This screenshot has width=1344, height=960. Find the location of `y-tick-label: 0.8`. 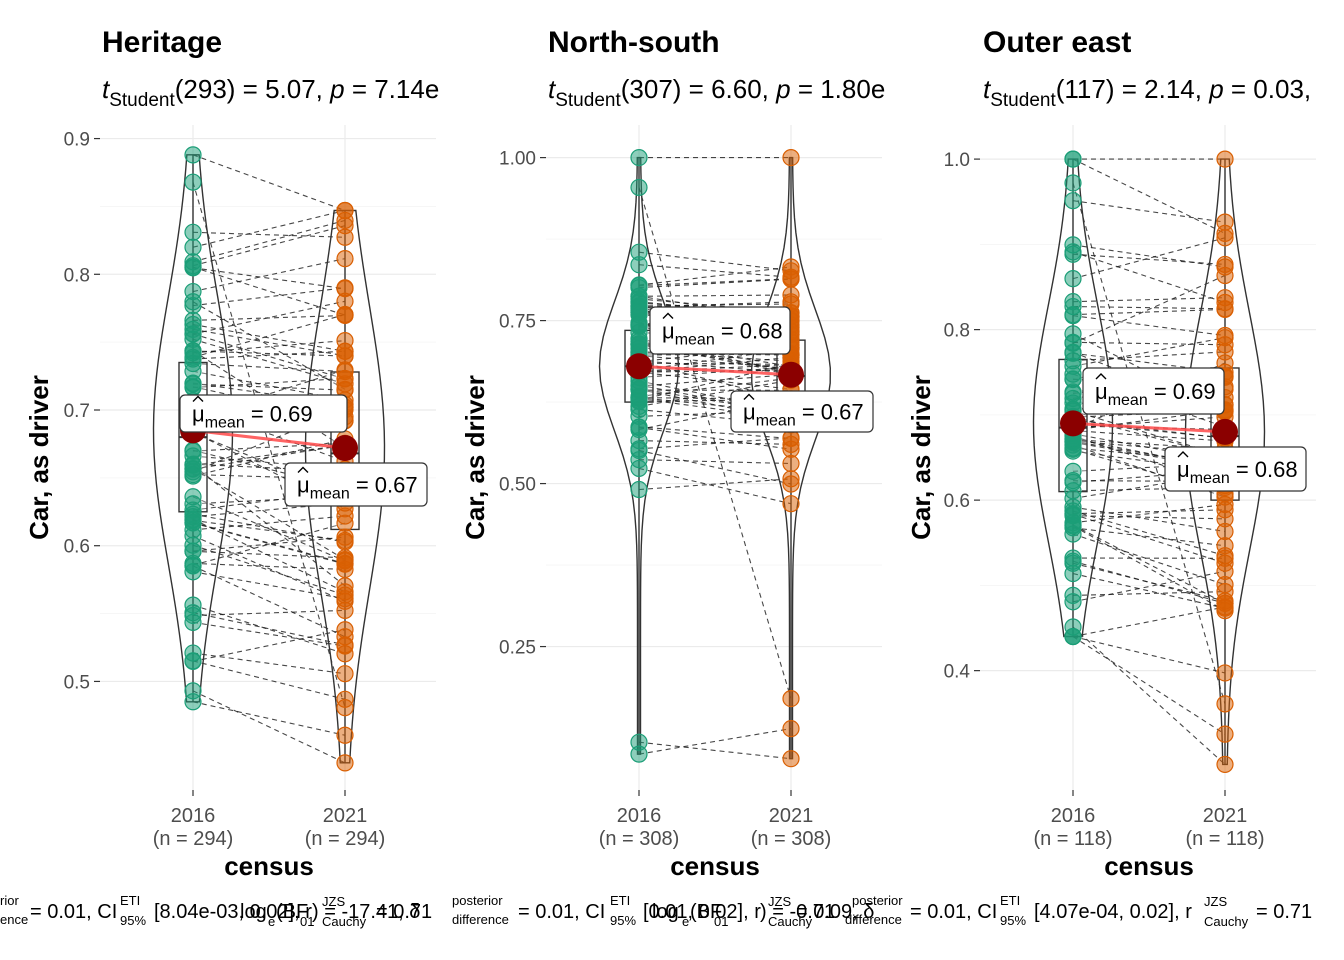

y-tick-label: 0.8 is located at coordinates (957, 331).